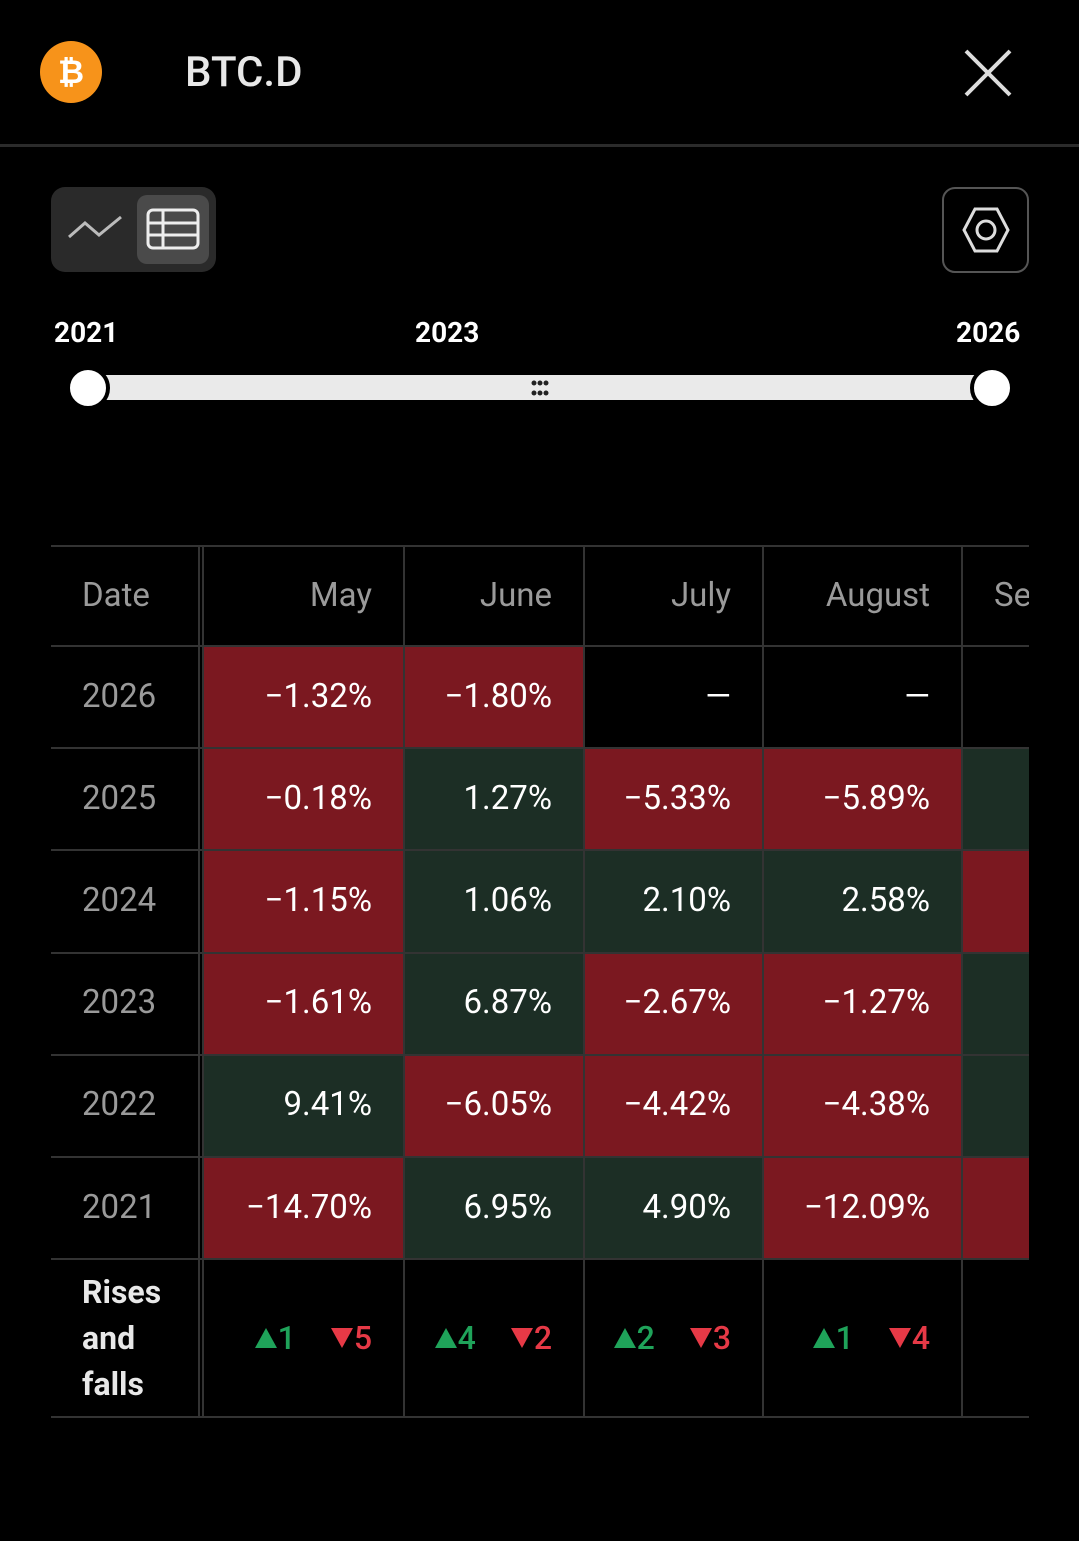  I want to click on year-cell: 2023, so click(119, 1003).